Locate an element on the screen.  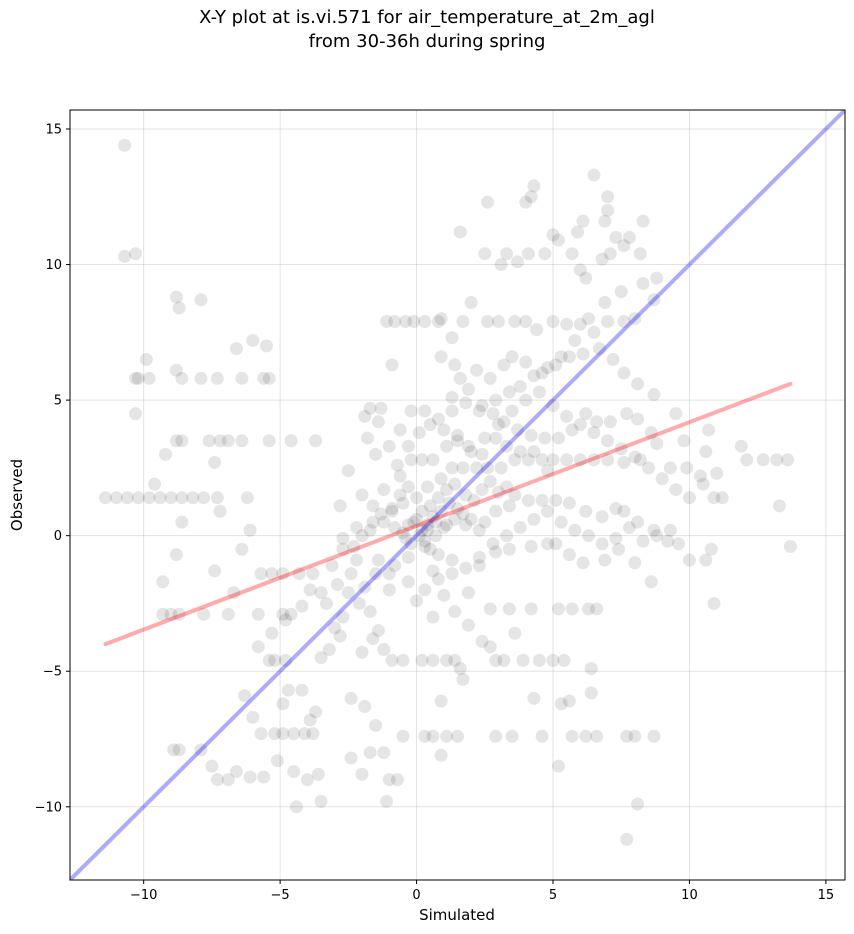
x-tick-label: 5 is located at coordinates (553, 895).